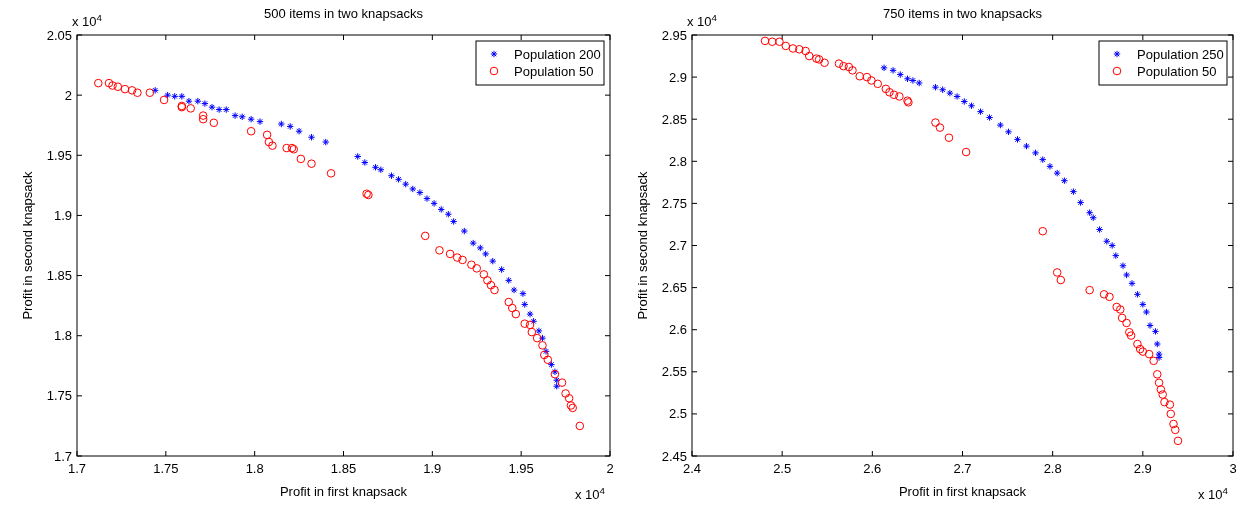  I want to click on y-tick-label: 2.8, so click(677, 161).